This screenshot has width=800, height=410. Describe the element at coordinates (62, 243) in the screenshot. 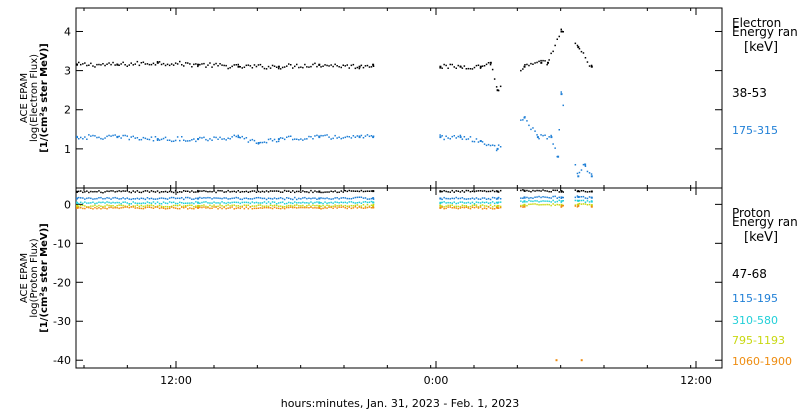

I see `y-tick-label: -10` at that location.